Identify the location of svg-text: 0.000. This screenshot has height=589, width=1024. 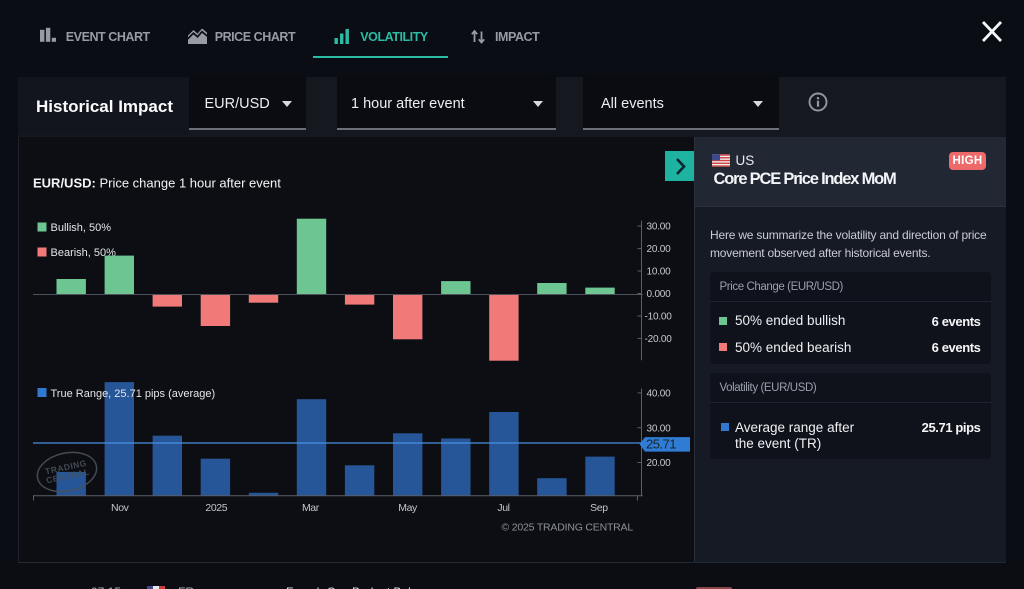
(659, 294).